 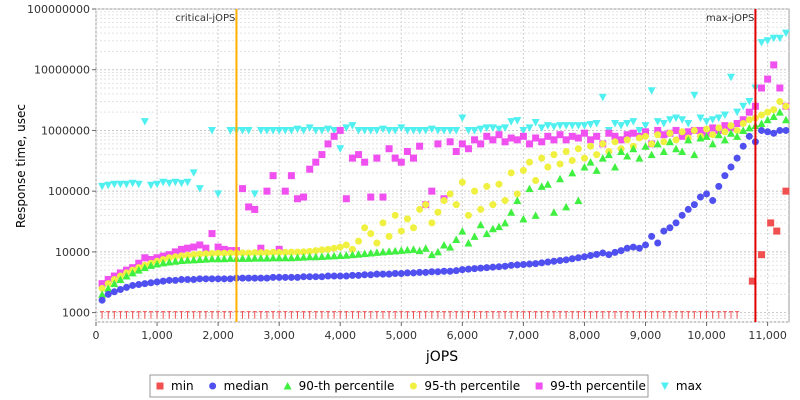 I want to click on y-tick-label: 1000, so click(x=76, y=313).